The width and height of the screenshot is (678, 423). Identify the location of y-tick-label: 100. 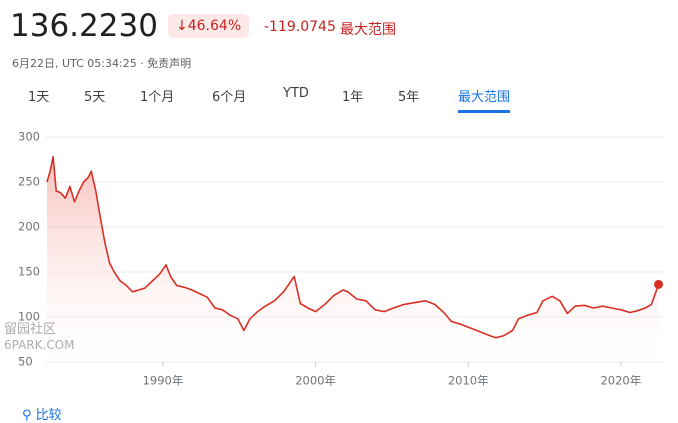
(29, 317).